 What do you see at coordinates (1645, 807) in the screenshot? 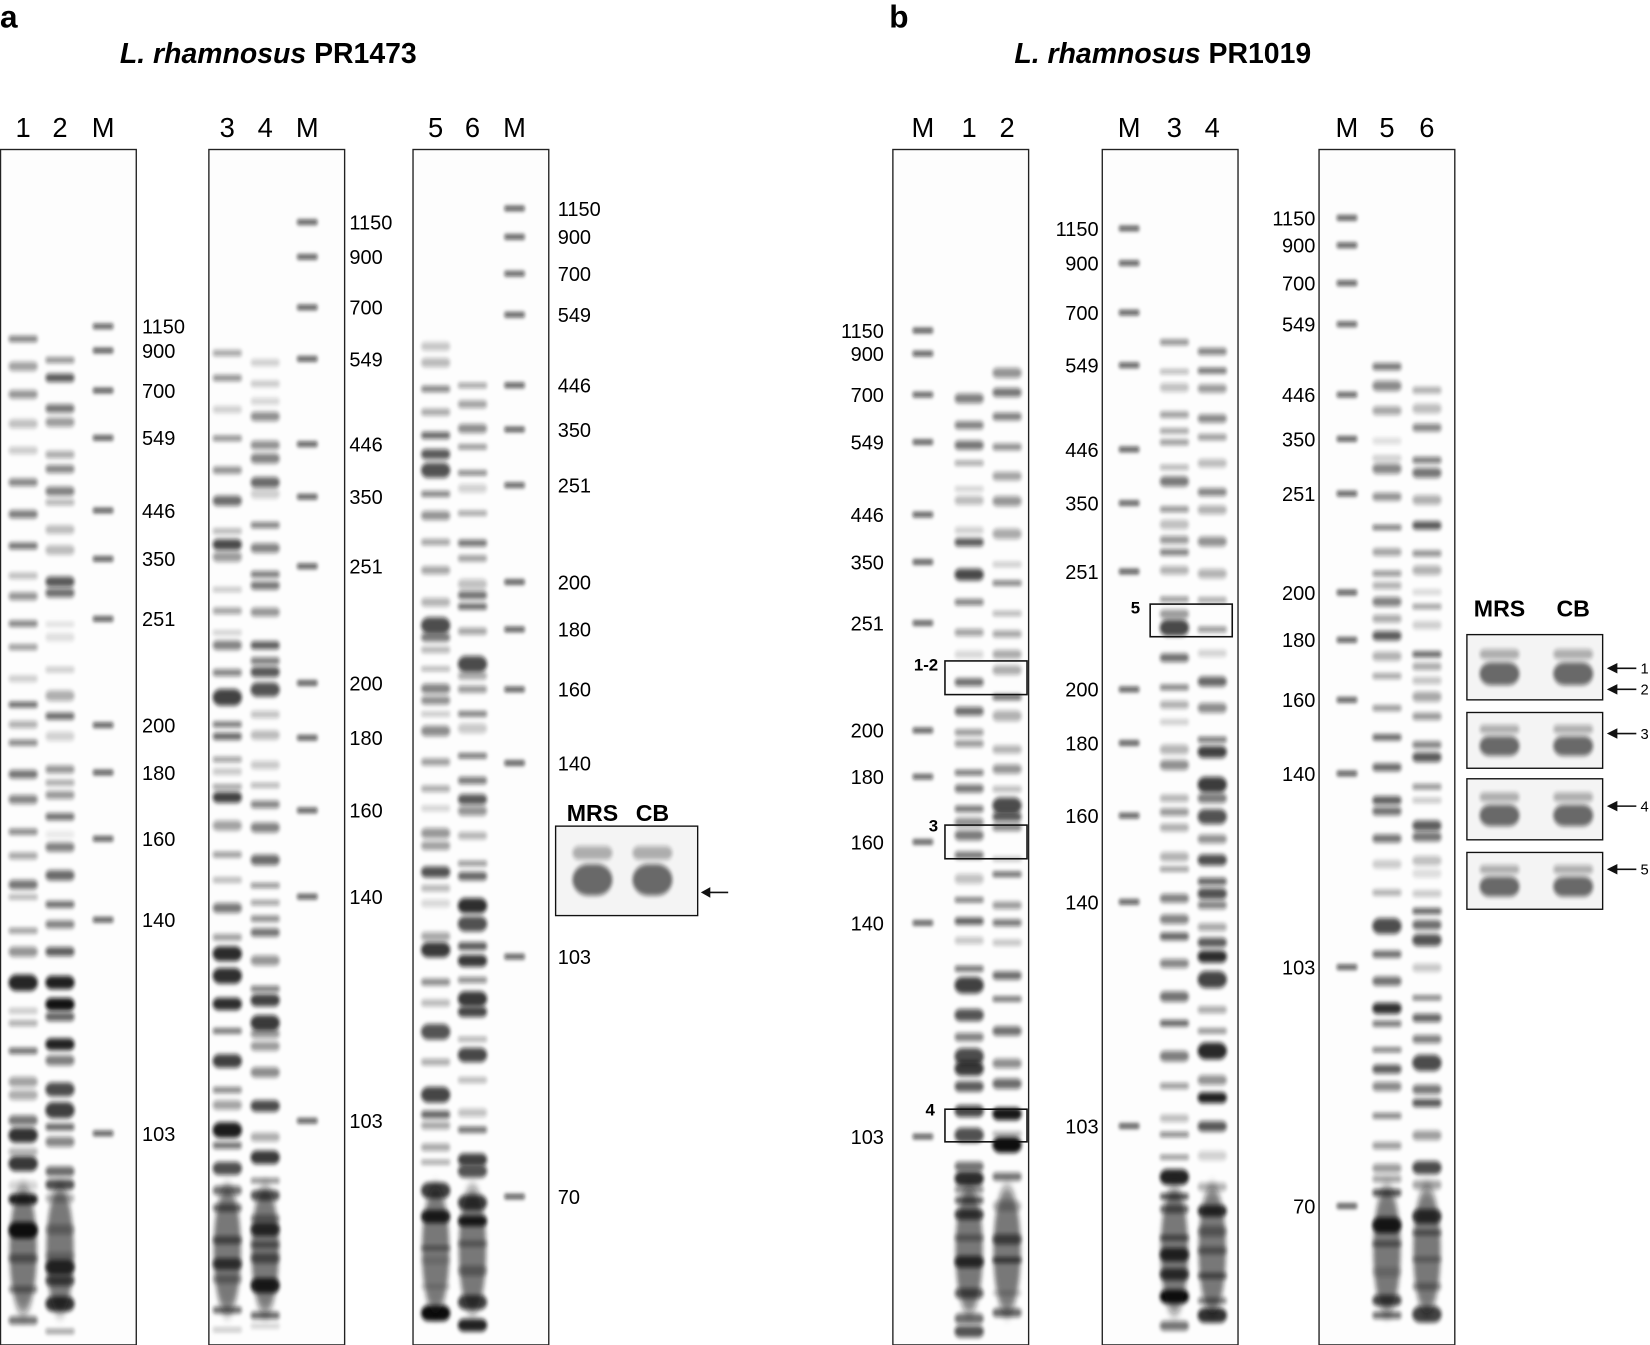
I see `arrow-label: 4` at bounding box center [1645, 807].